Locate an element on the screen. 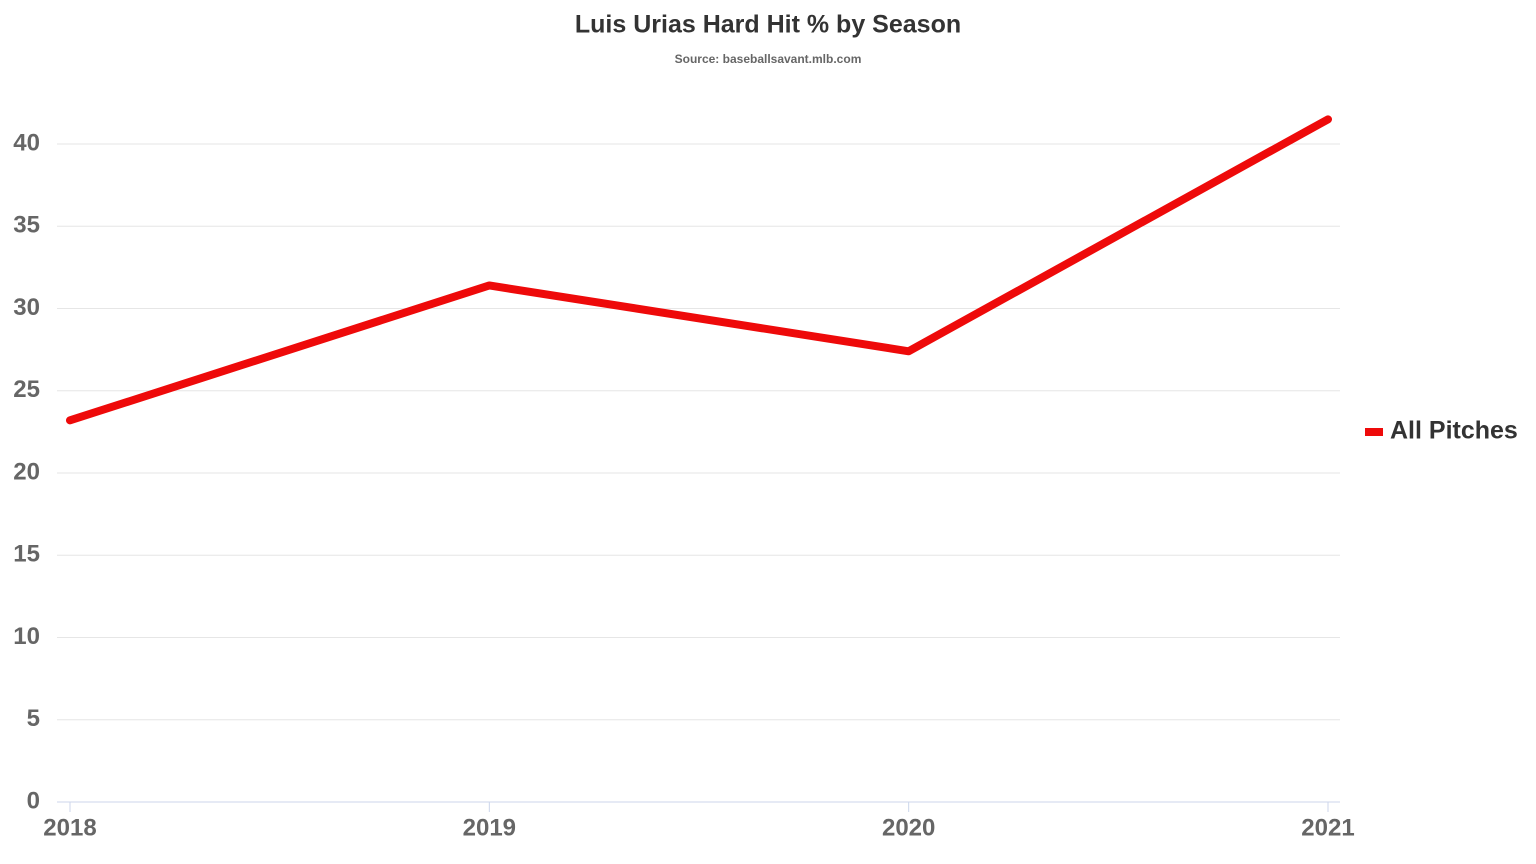  y-tick-label: 25 is located at coordinates (26, 389).